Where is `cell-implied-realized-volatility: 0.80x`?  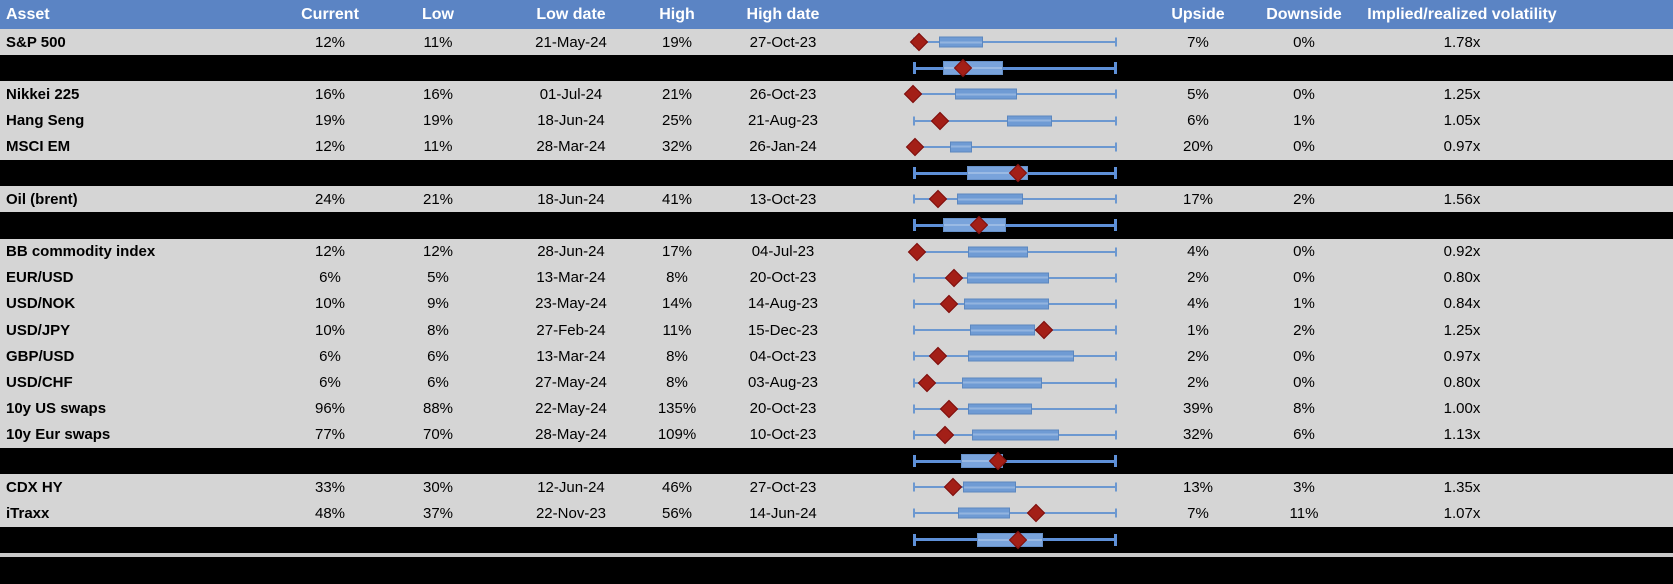
cell-implied-realized-volatility: 0.80x is located at coordinates (1462, 277).